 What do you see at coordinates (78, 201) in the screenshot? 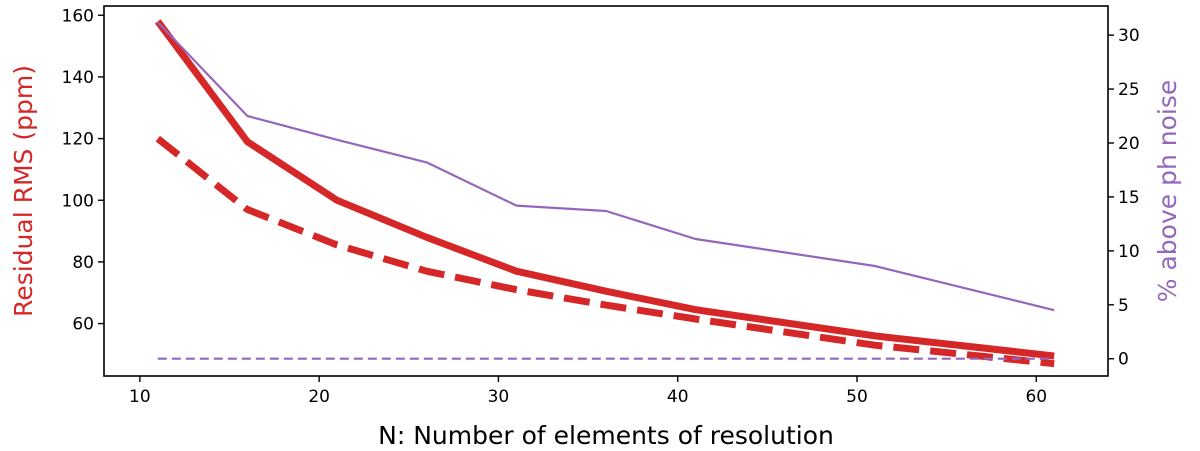
I see `y-tick-label: 100` at bounding box center [78, 201].